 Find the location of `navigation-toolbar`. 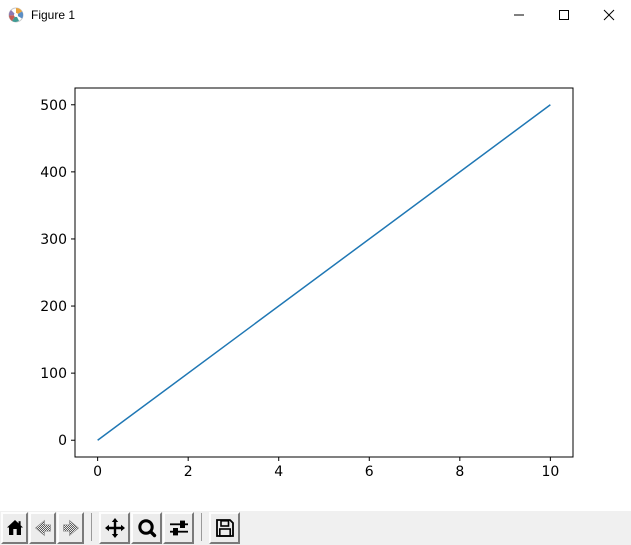

navigation-toolbar is located at coordinates (315, 528).